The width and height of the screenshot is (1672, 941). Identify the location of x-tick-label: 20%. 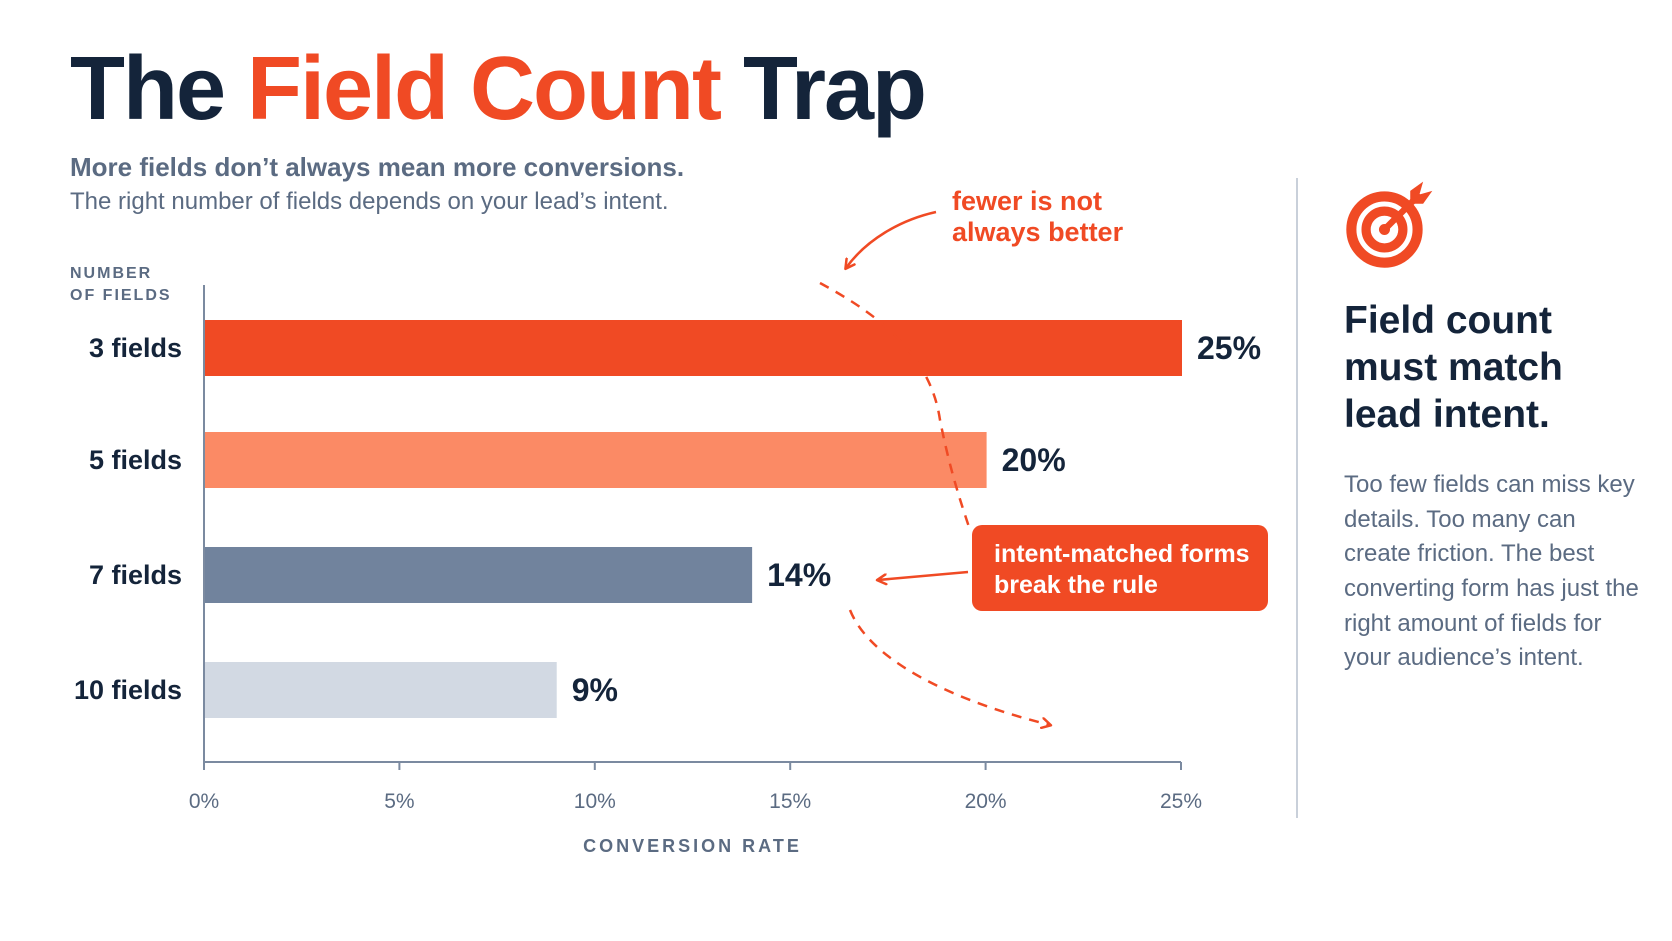
(986, 801).